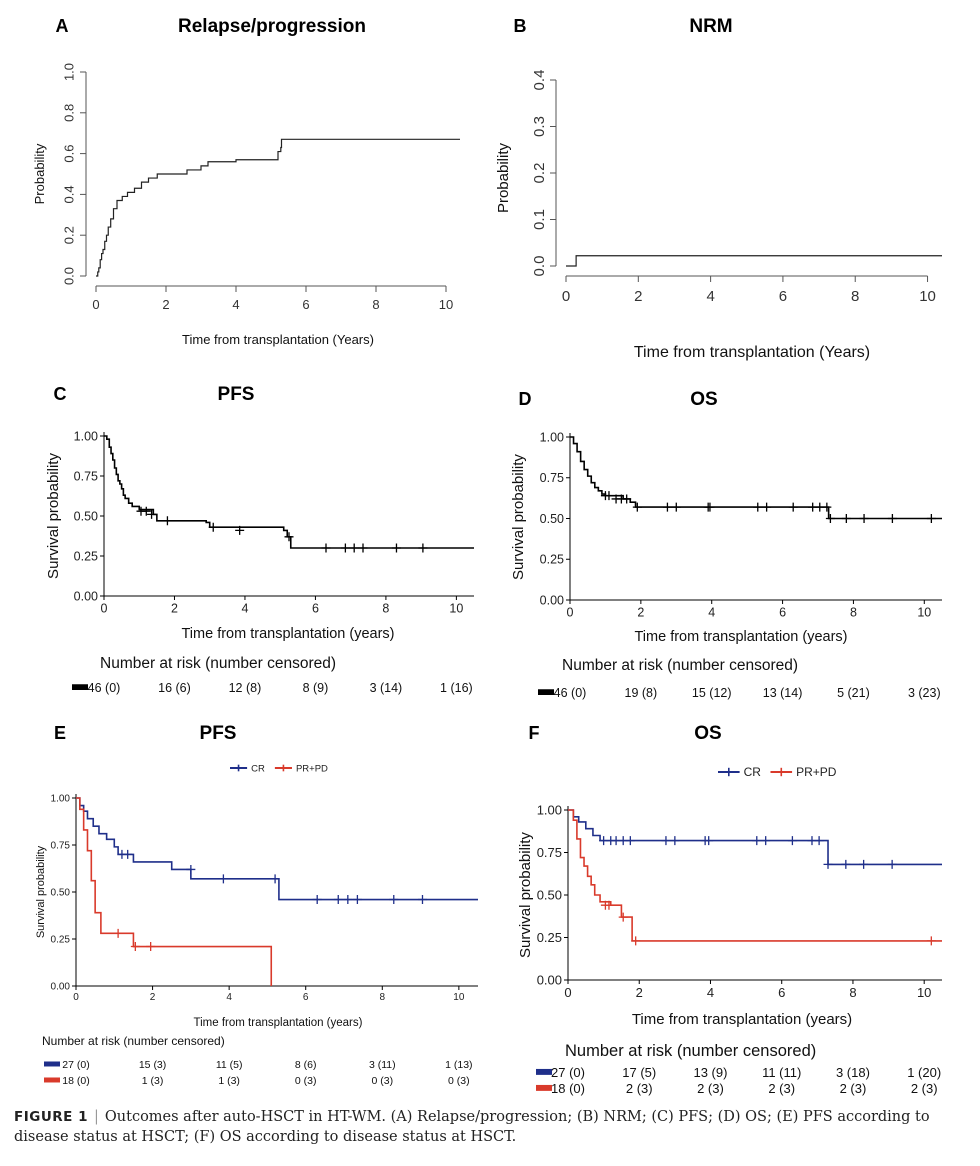  Describe the element at coordinates (258, 768) in the screenshot. I see `legend-label-e: CR` at that location.